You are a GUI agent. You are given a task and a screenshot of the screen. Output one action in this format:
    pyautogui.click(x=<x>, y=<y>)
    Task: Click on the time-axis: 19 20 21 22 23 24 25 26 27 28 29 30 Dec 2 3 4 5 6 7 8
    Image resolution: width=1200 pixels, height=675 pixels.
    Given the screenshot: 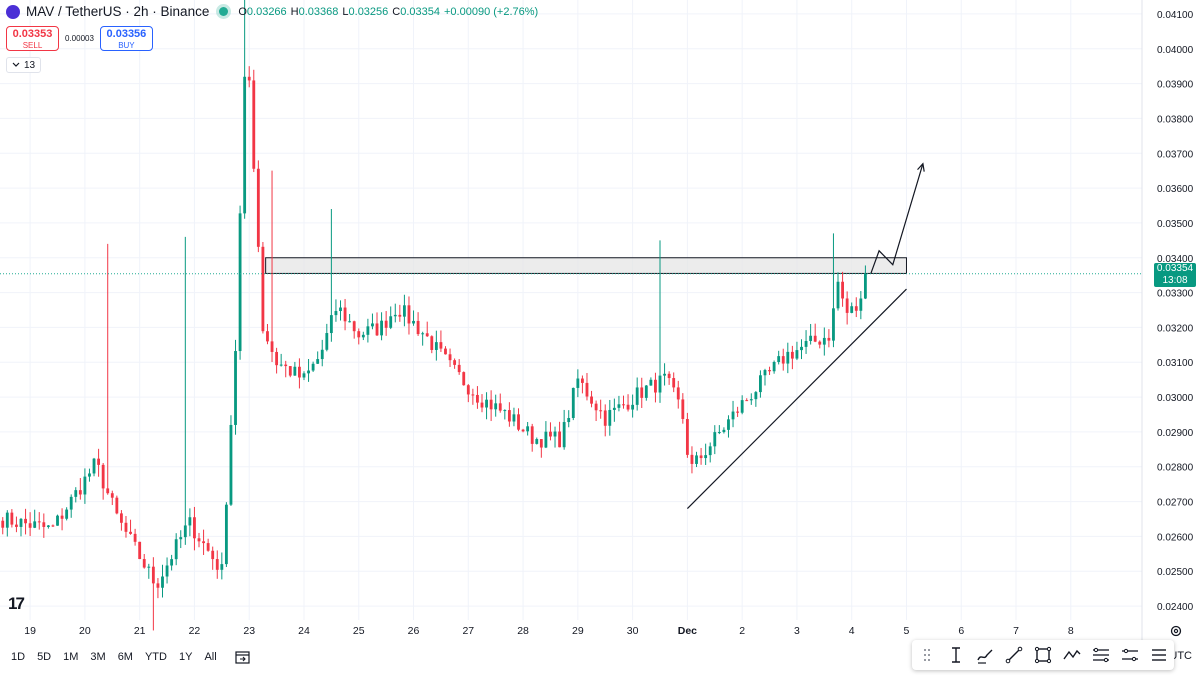 What is the action you would take?
    pyautogui.click(x=549, y=631)
    